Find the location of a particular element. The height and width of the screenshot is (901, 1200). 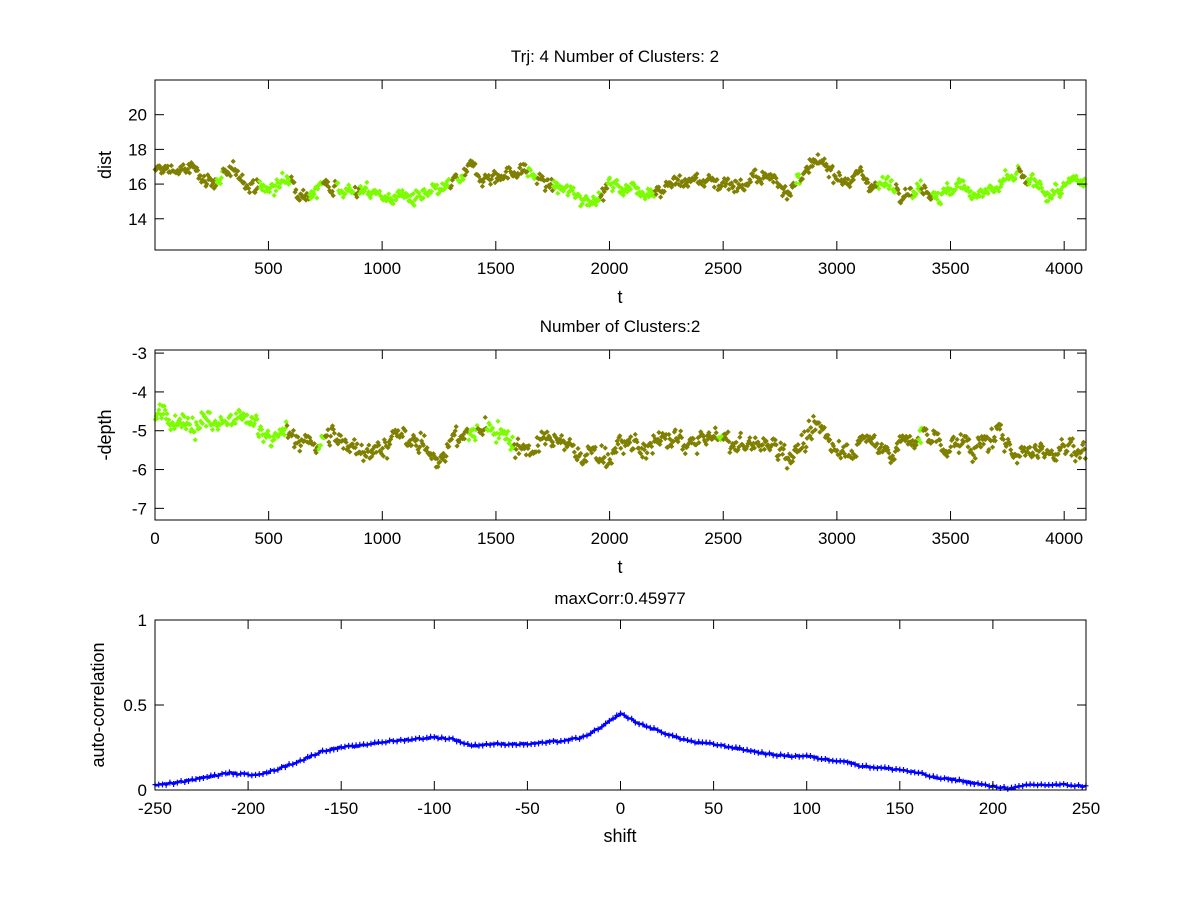

axes-box is located at coordinates (620, 165).